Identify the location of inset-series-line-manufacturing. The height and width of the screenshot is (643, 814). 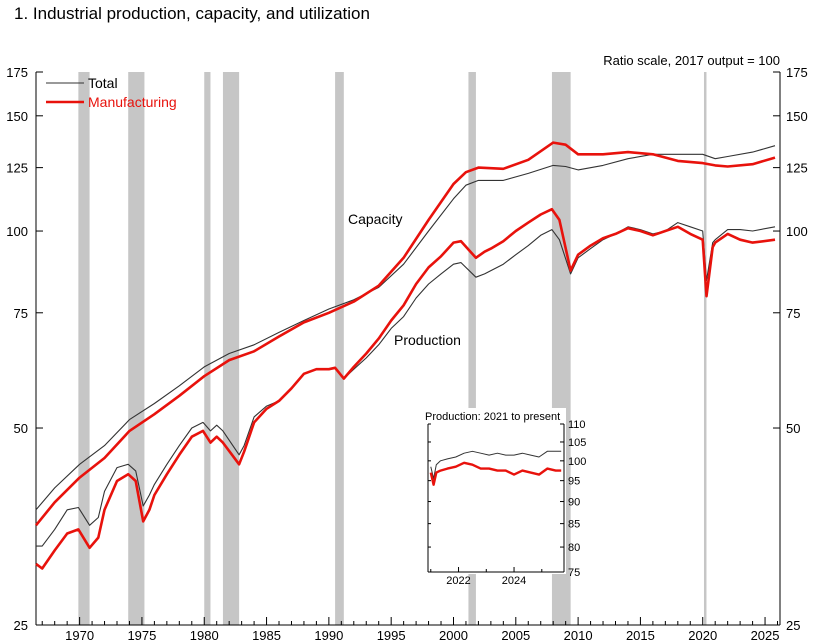
(495, 473).